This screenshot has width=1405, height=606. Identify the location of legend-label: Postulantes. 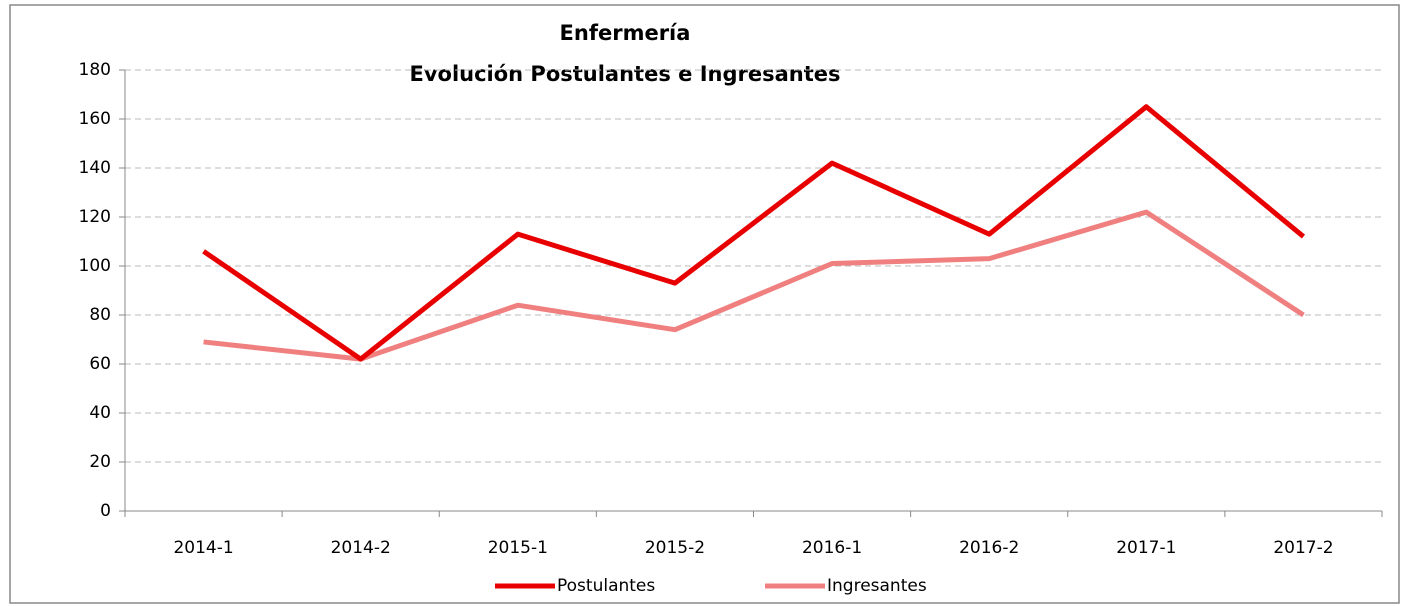
(606, 586).